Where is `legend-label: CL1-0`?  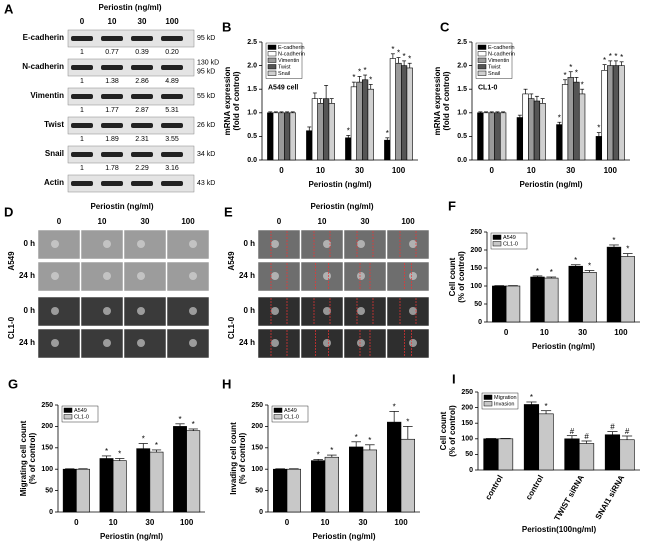
legend-label: CL1-0 is located at coordinates (510, 244).